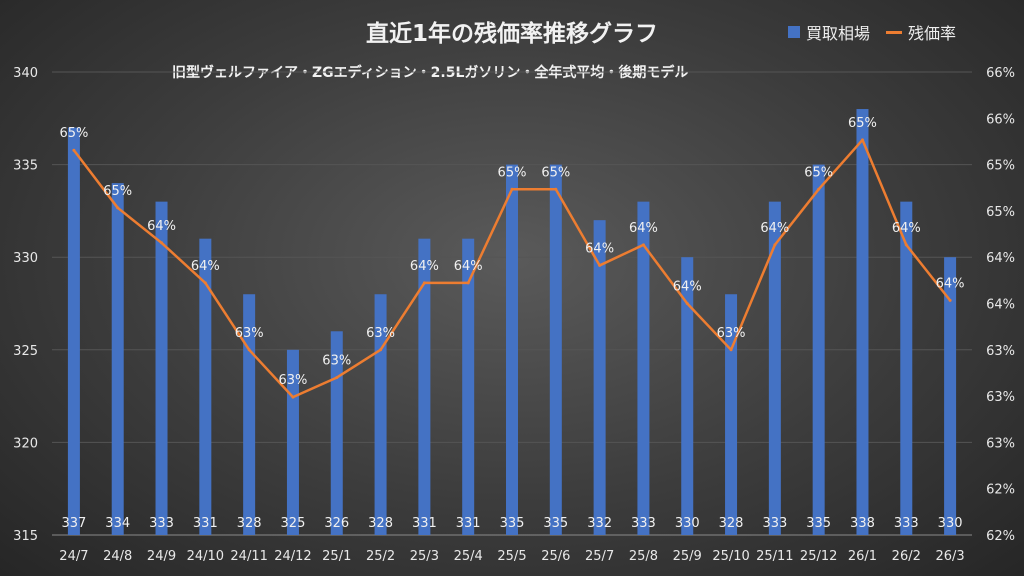  I want to click on x-tick-label: 25/8, so click(643, 556).